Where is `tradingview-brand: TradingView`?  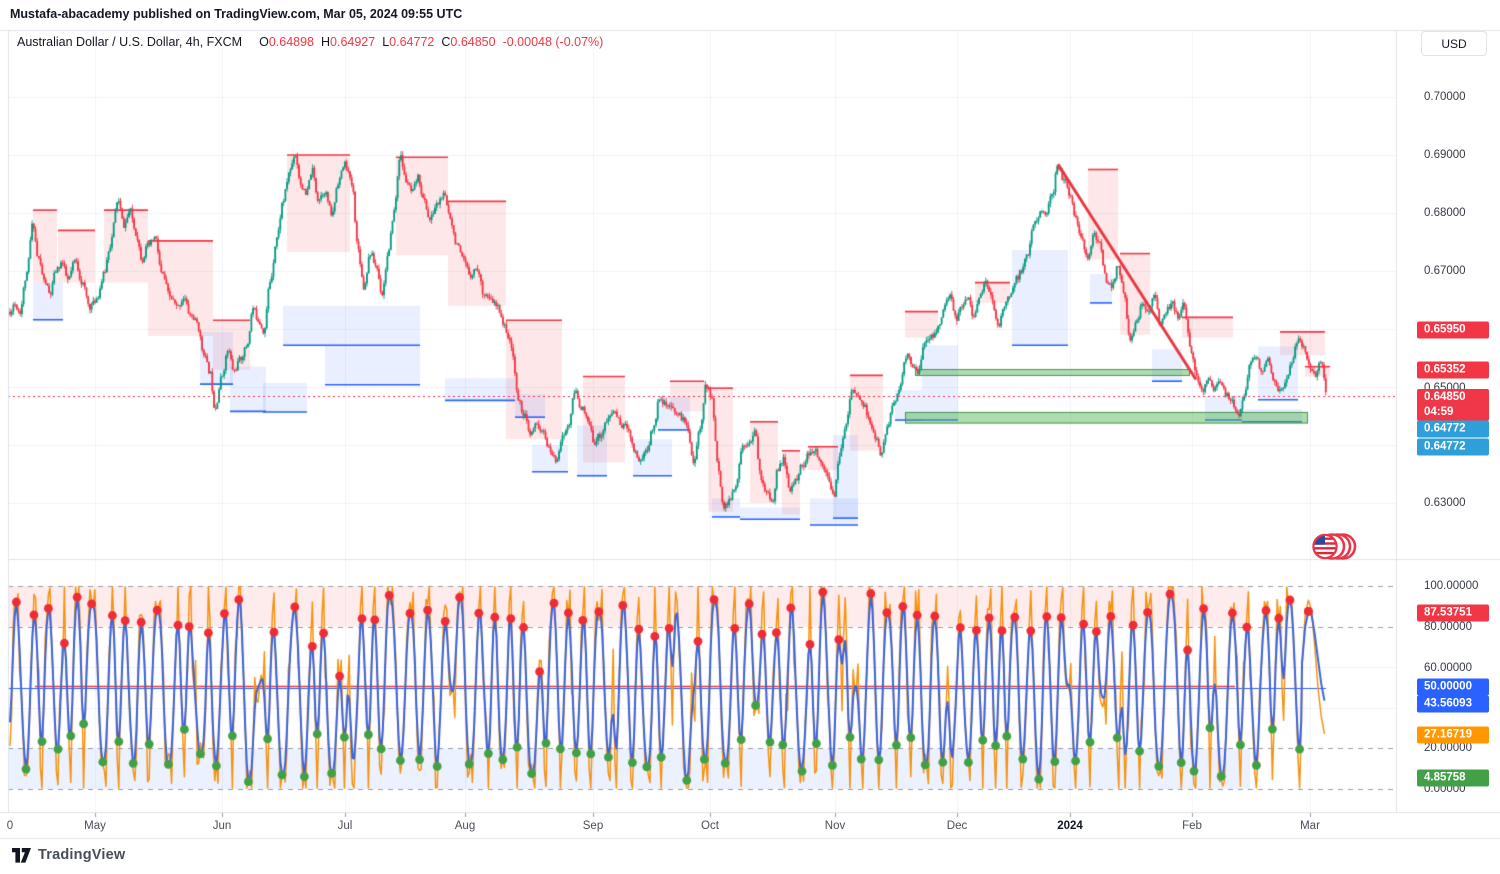
tradingview-brand: TradingView is located at coordinates (82, 855).